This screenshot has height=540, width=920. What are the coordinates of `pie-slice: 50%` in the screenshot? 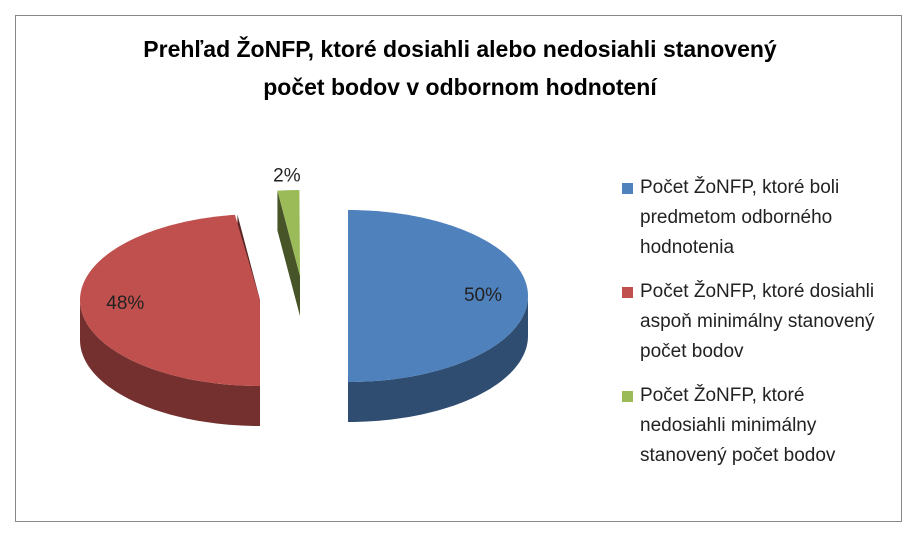 It's located at (438, 316).